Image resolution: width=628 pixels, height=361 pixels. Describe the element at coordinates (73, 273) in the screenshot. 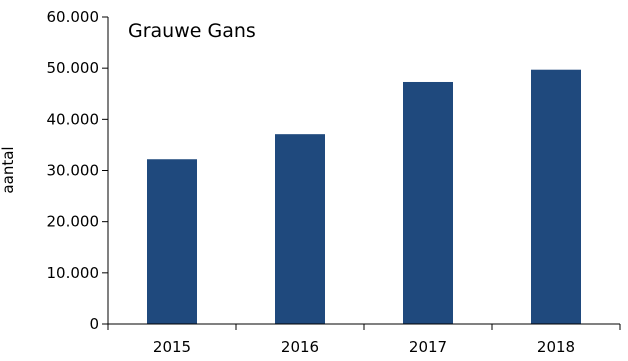

I see `y-tick-label: 10.000` at that location.